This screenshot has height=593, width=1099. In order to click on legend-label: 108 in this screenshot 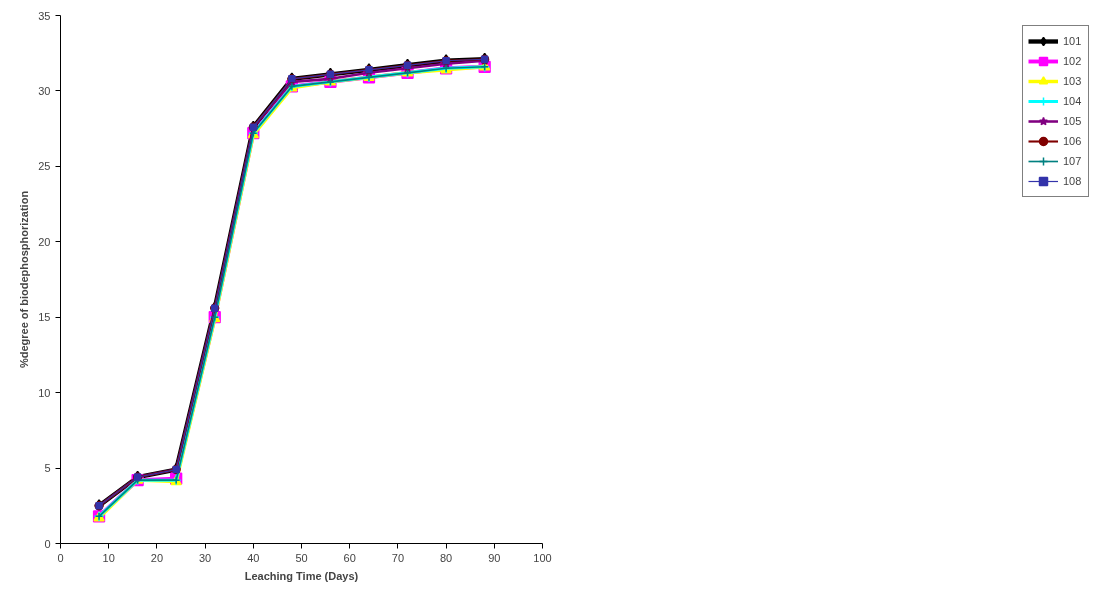, I will do `click(1073, 181)`.